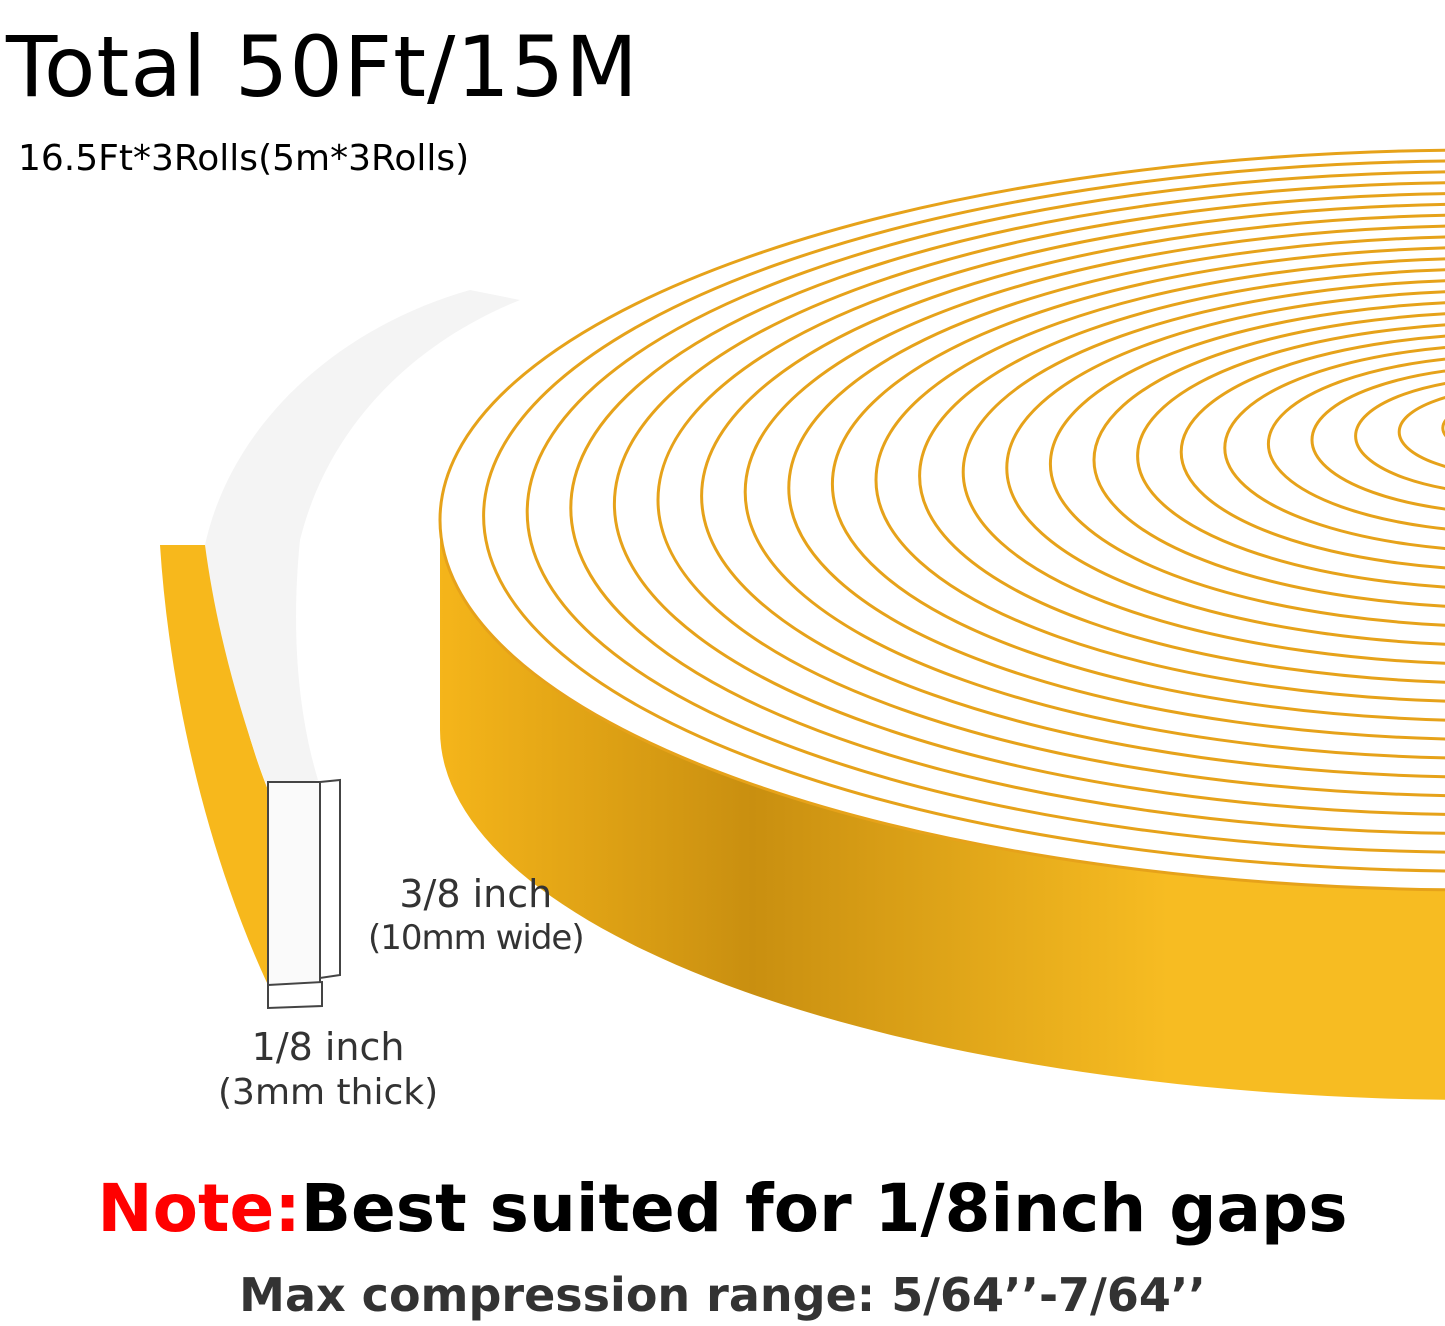  I want to click on note-line: Note:Best suited for 1/8inch gaps, so click(722, 1208).